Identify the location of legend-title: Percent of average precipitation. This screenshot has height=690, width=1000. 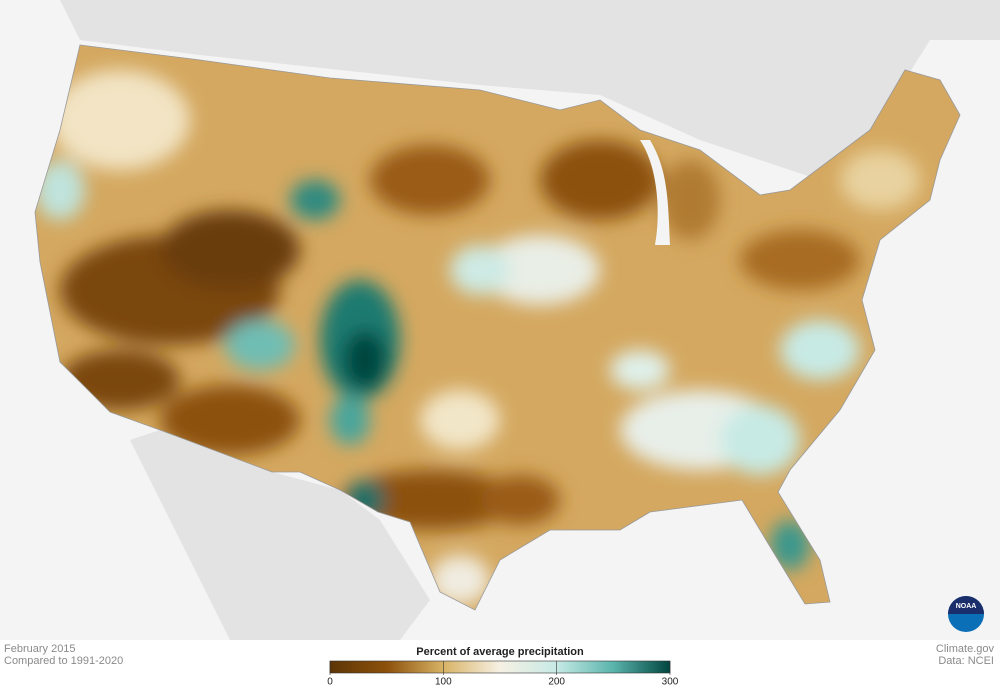
(500, 652).